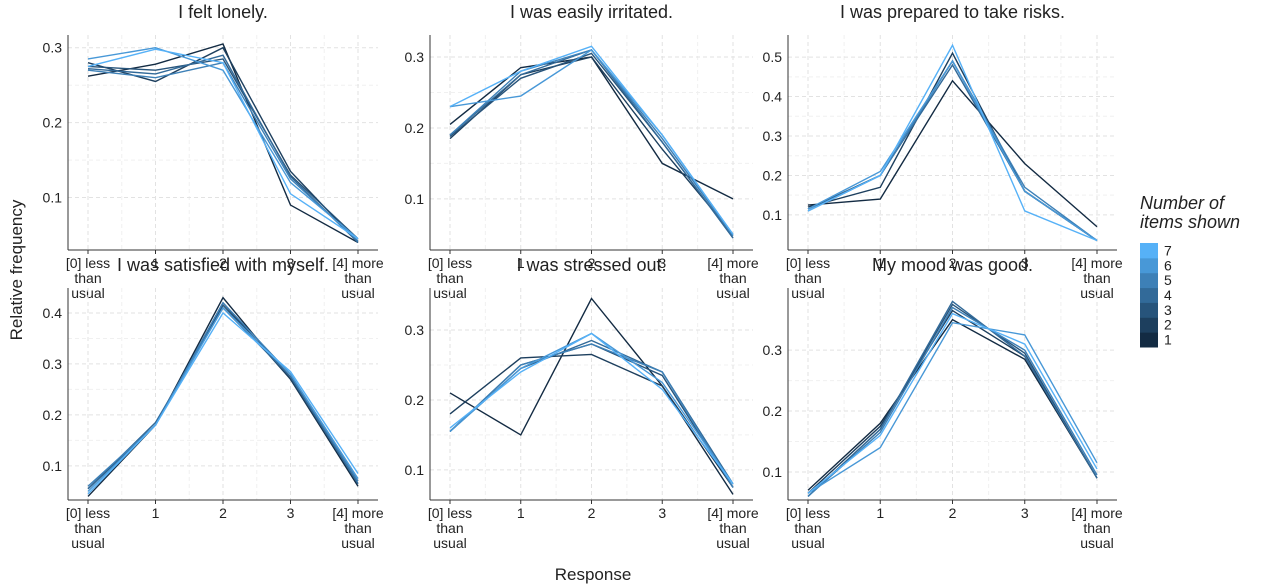 The height and width of the screenshot is (588, 1270). What do you see at coordinates (1168, 280) in the screenshot?
I see `legend-label: 5` at bounding box center [1168, 280].